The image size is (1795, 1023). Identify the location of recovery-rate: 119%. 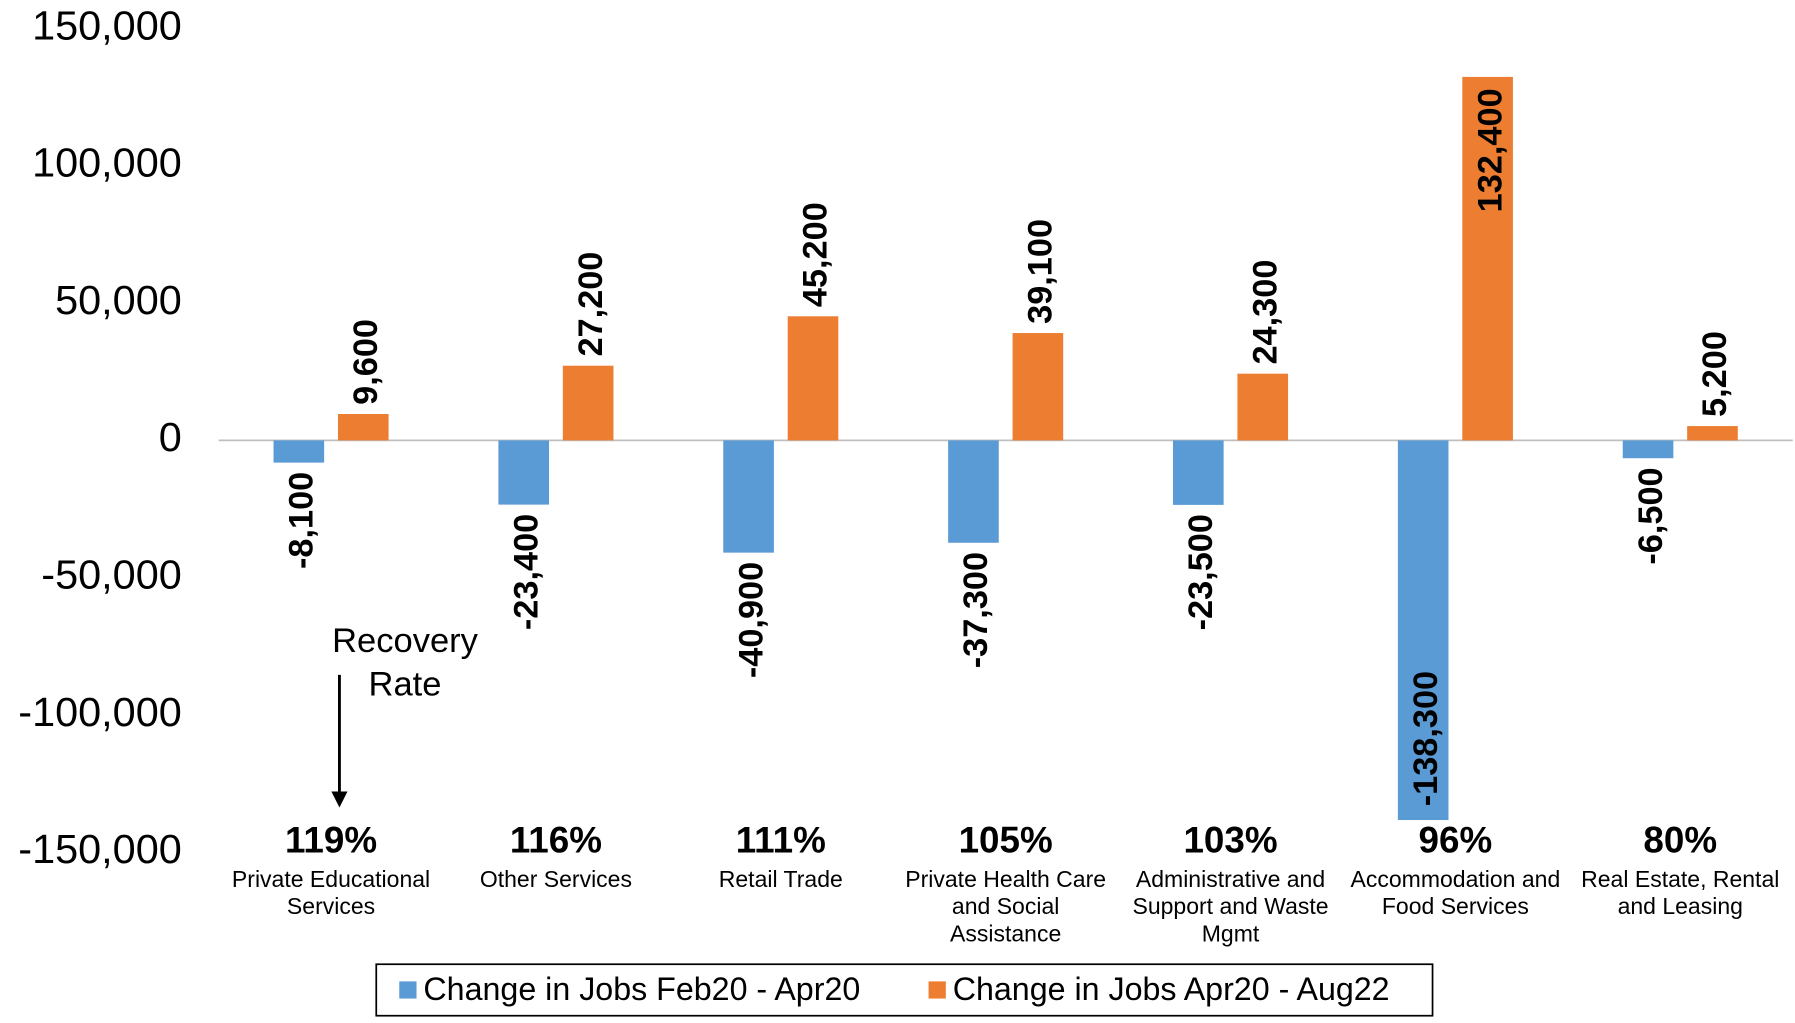
(331, 840).